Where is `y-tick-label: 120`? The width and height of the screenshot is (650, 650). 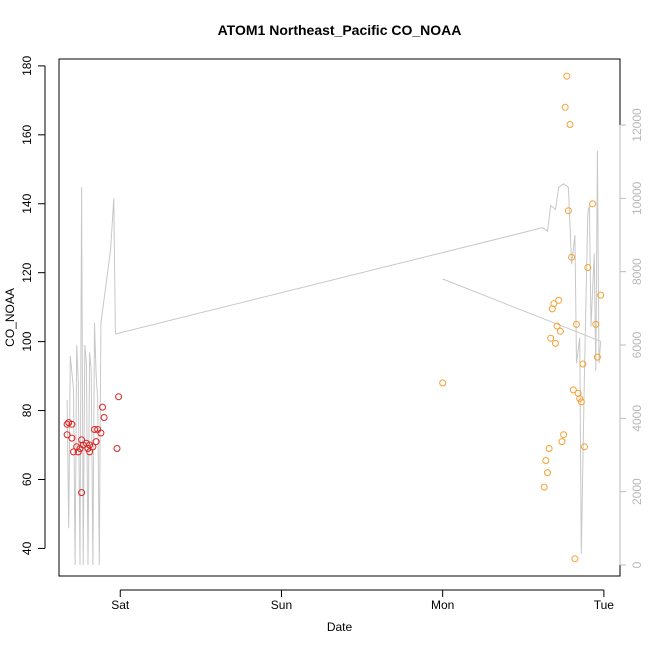 y-tick-label: 120 is located at coordinates (27, 272).